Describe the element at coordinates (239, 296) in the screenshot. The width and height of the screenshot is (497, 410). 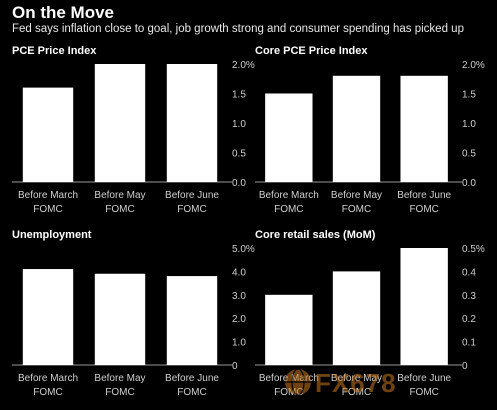
I see `y-tick-label-unemployment-4: 3.0` at that location.